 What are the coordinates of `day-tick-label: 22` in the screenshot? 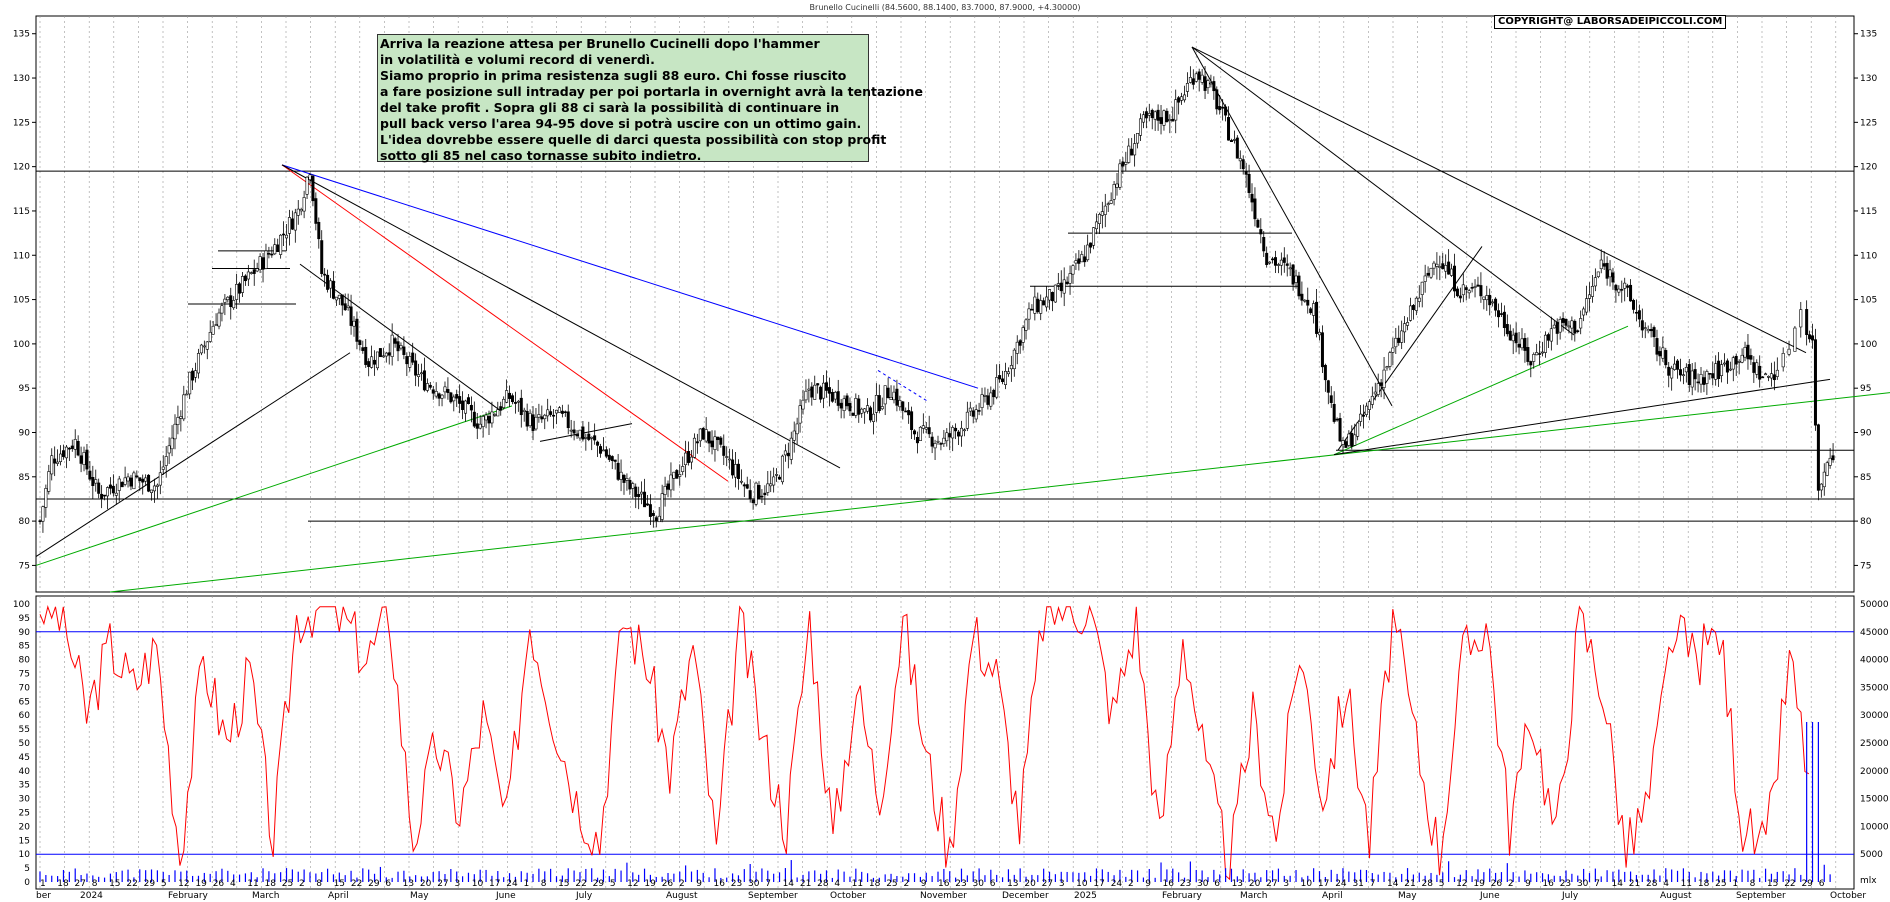 It's located at (580, 884).